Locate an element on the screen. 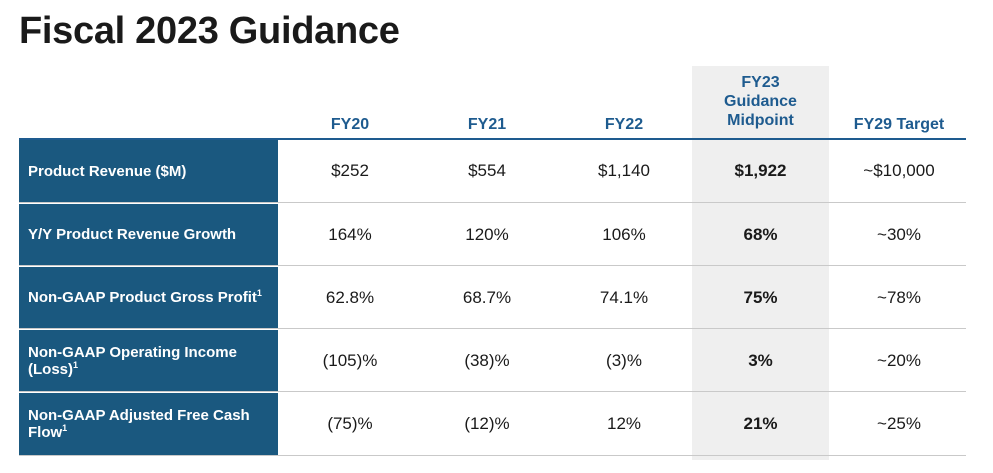 This screenshot has height=473, width=993. table-cell: 68.7% is located at coordinates (487, 297).